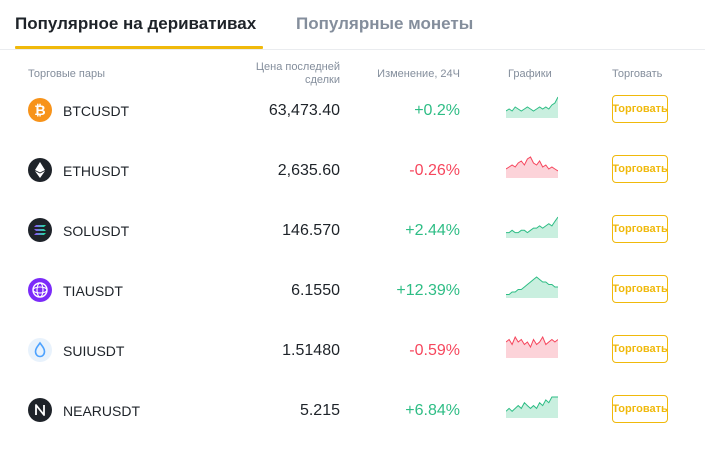 The image size is (705, 455). Describe the element at coordinates (102, 411) in the screenshot. I see `pair-symbol: NEARUSDT` at that location.